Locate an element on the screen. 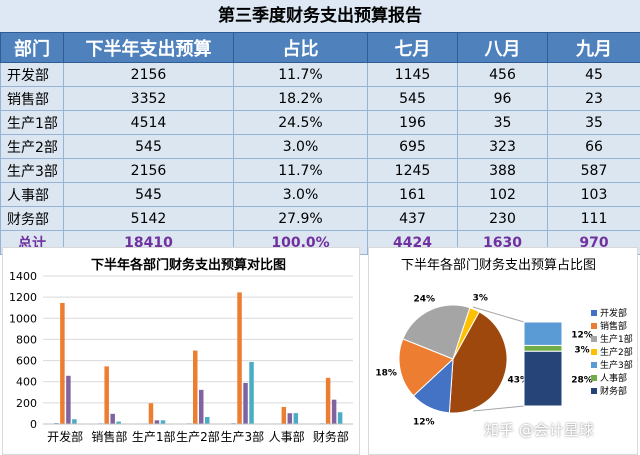 Image resolution: width=640 pixels, height=455 pixels. table-cell: 财务部 is located at coordinates (32, 218).